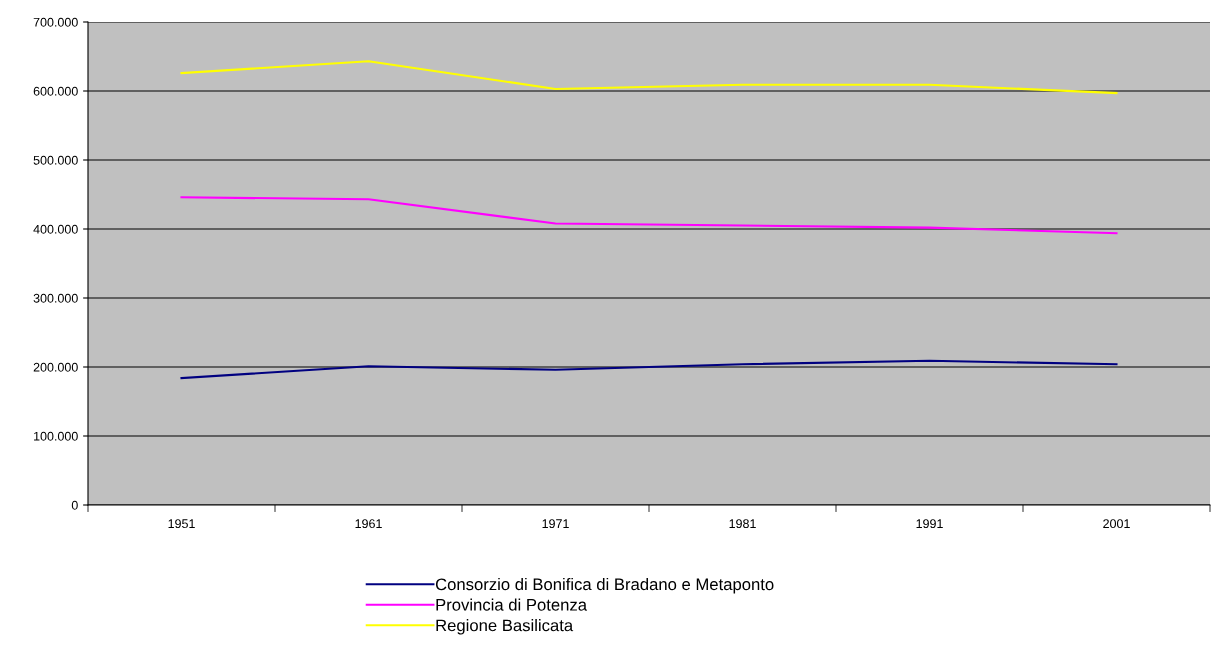 The height and width of the screenshot is (657, 1221). I want to click on x-tick-label: 2001, so click(1116, 524).